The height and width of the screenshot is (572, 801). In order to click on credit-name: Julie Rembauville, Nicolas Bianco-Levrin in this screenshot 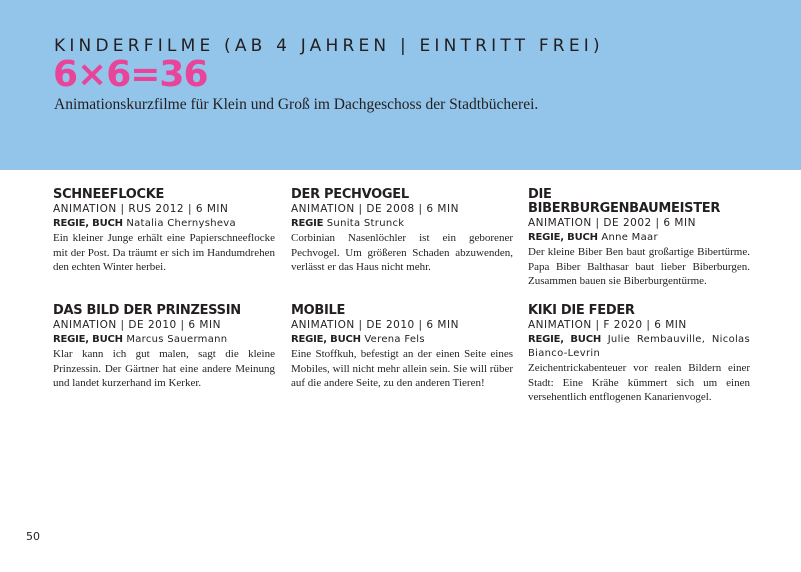, I will do `click(639, 346)`.